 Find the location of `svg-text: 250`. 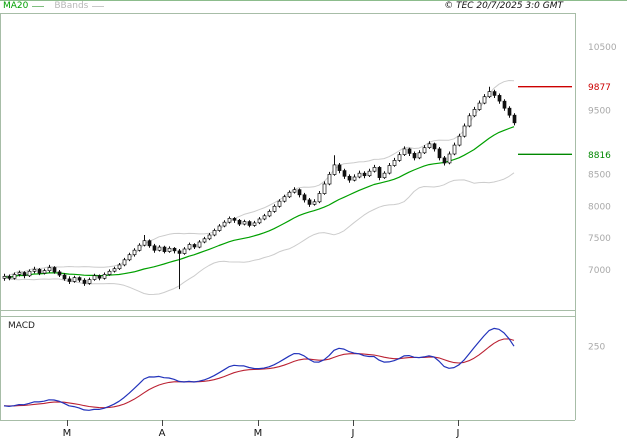

svg-text: 250 is located at coordinates (596, 348).